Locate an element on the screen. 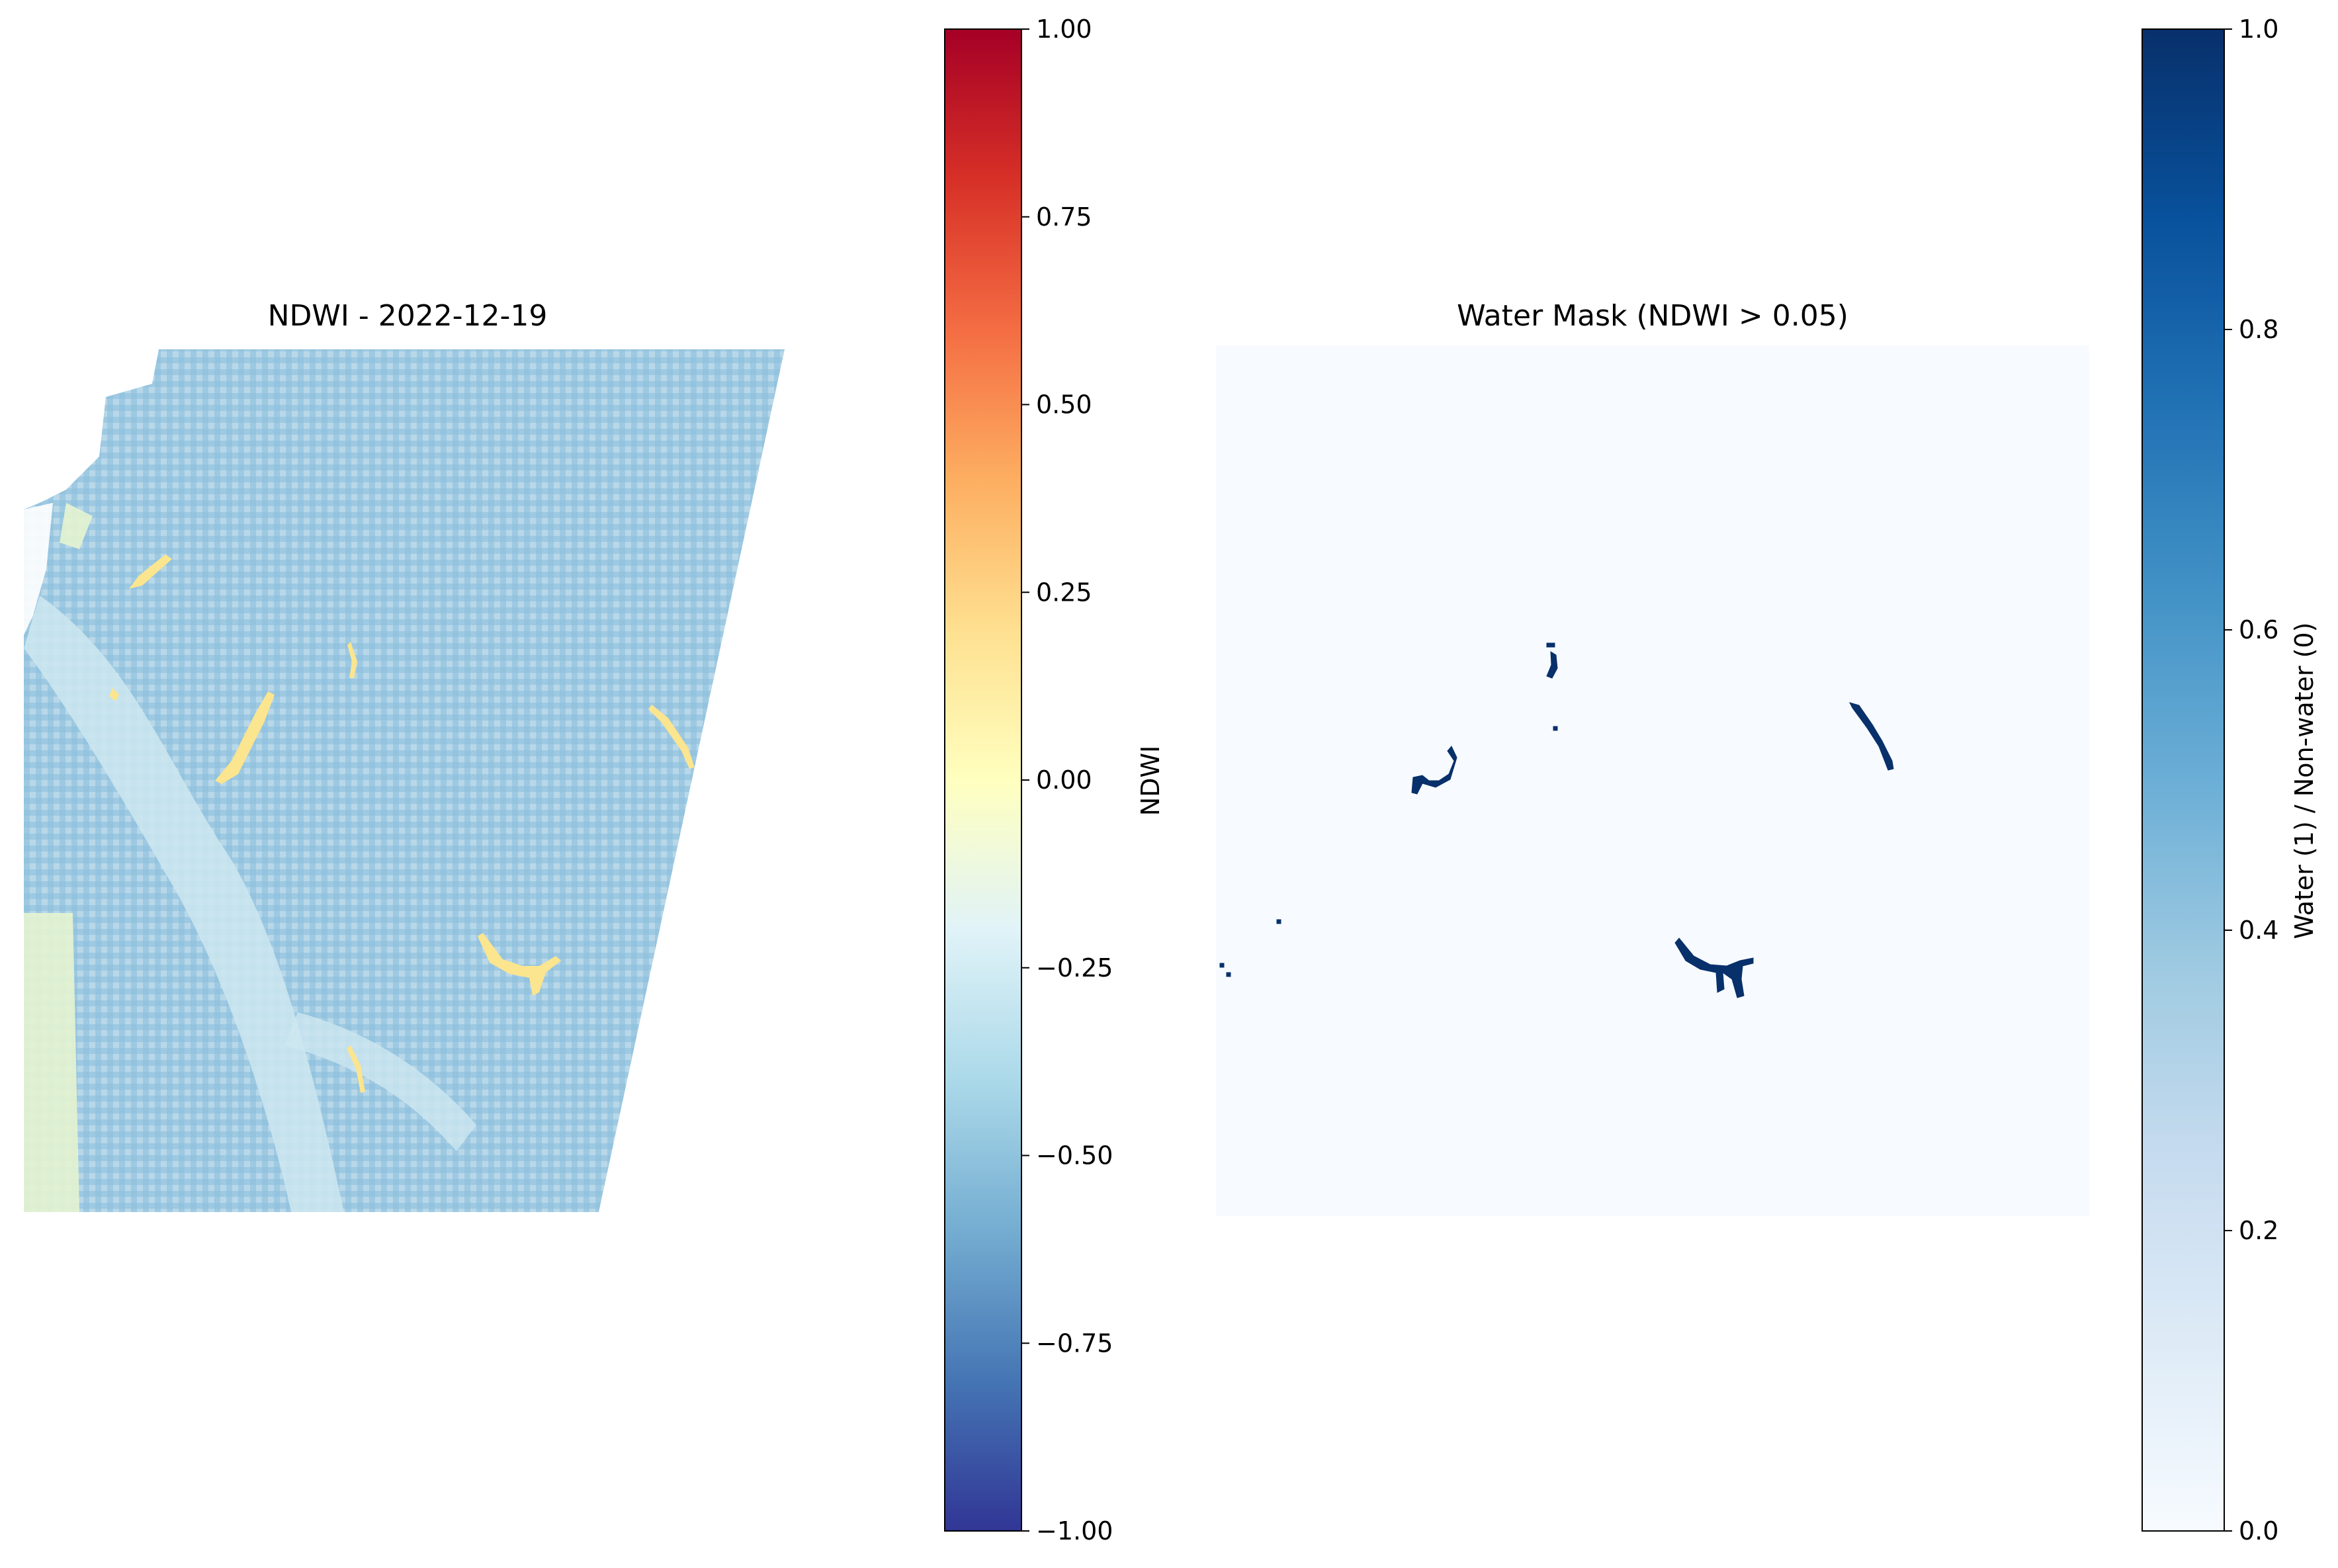 The width and height of the screenshot is (2338, 1568). ndwi-nodata-patch is located at coordinates (91, 429).